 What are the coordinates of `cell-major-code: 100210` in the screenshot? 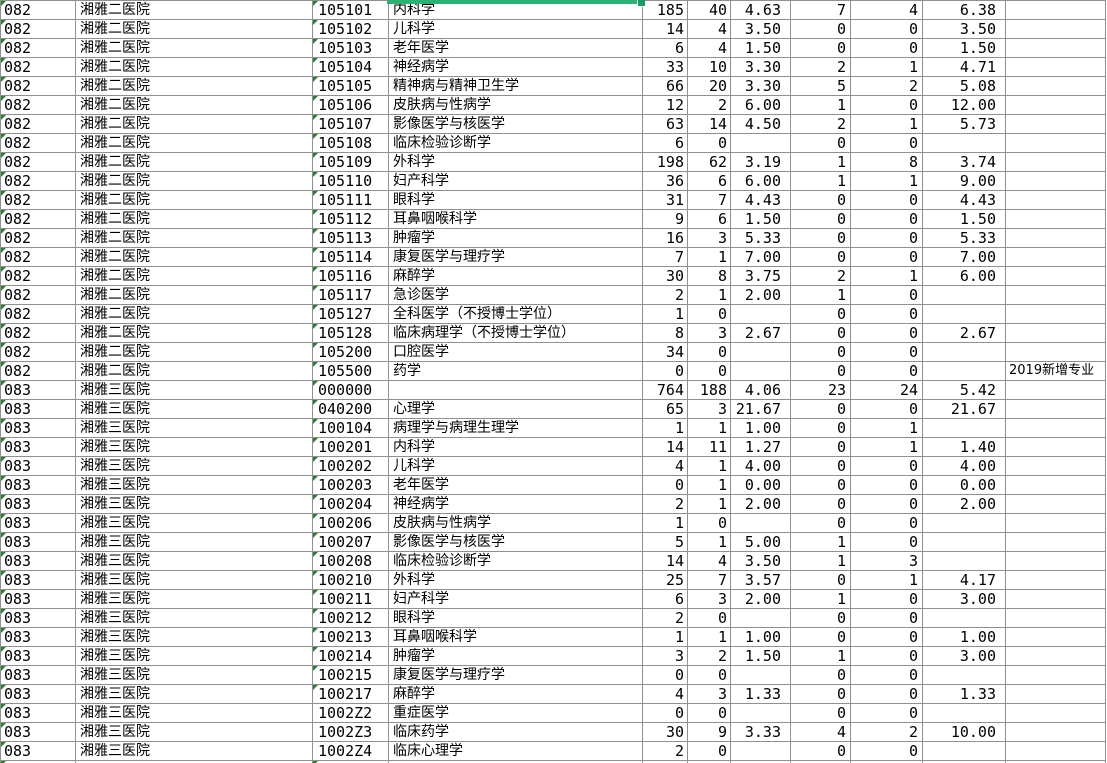 It's located at (351, 580).